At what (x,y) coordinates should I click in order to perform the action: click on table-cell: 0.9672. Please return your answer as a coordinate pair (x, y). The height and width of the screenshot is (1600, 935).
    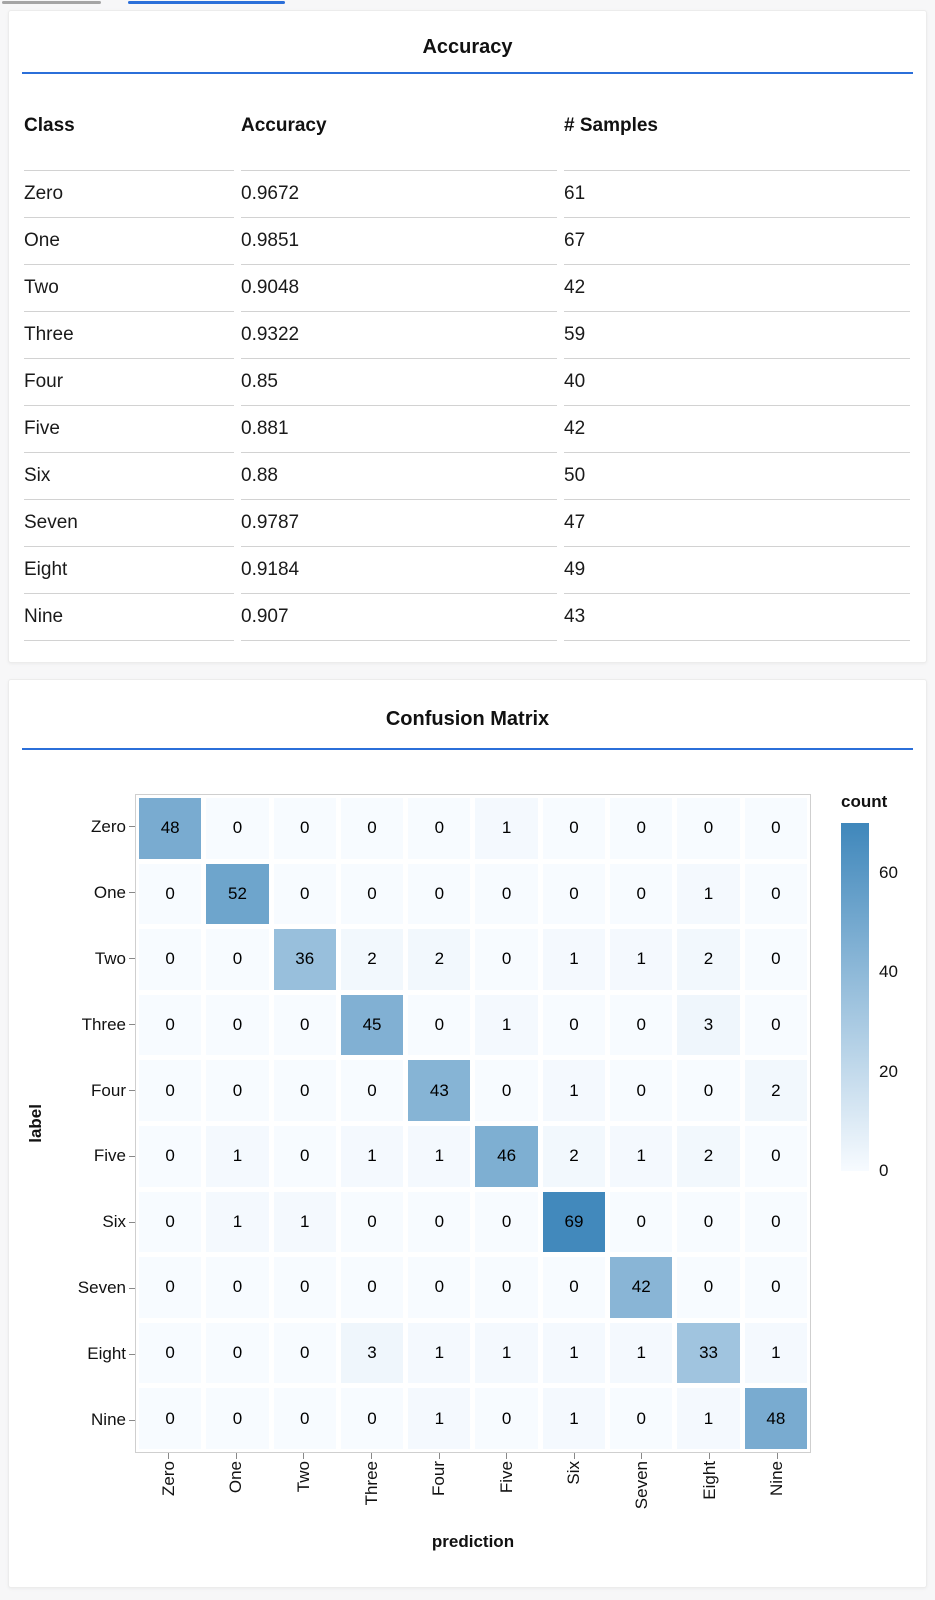
    Looking at the image, I should click on (399, 193).